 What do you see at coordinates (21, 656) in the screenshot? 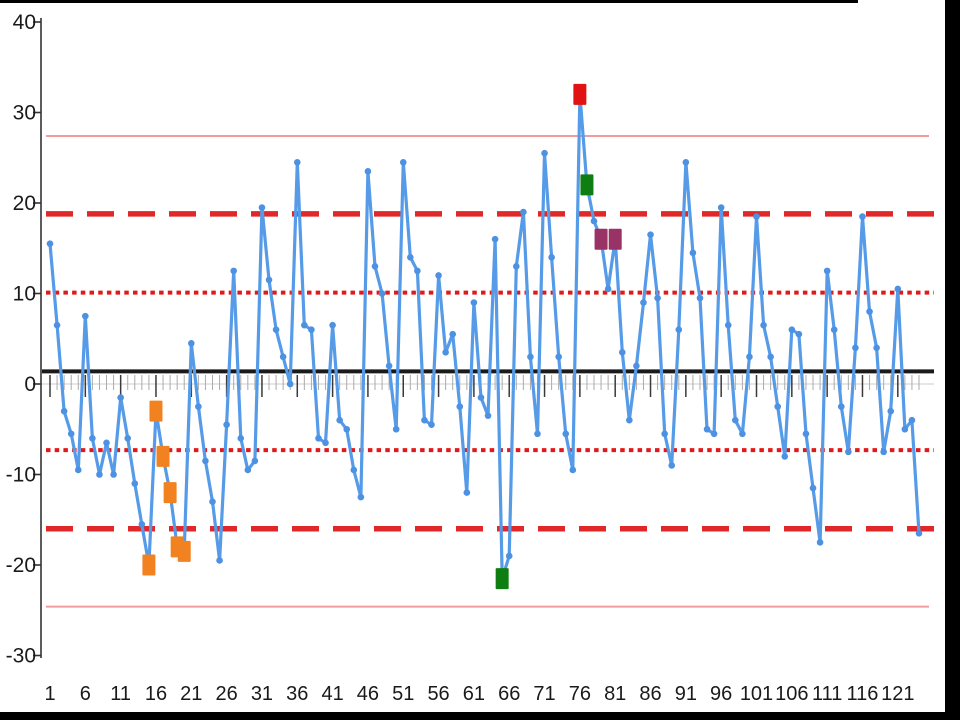
I see `y-tick-label: -30` at bounding box center [21, 656].